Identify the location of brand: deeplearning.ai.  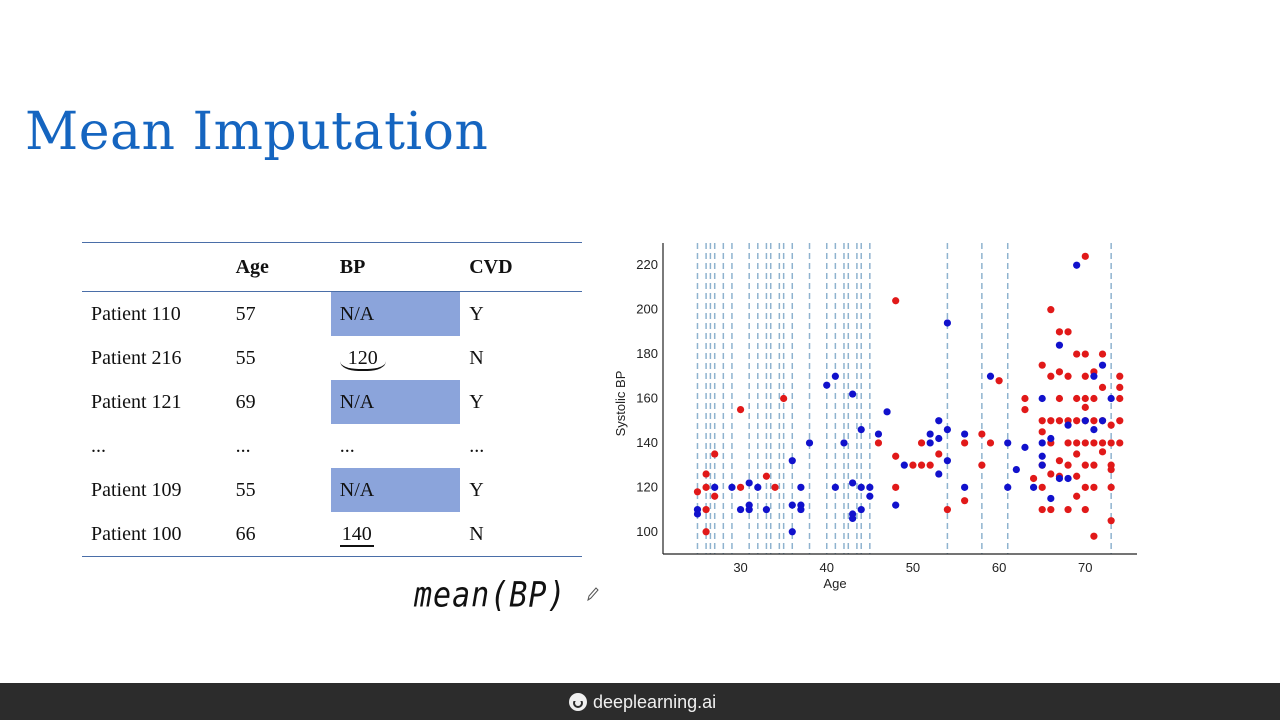
(642, 702).